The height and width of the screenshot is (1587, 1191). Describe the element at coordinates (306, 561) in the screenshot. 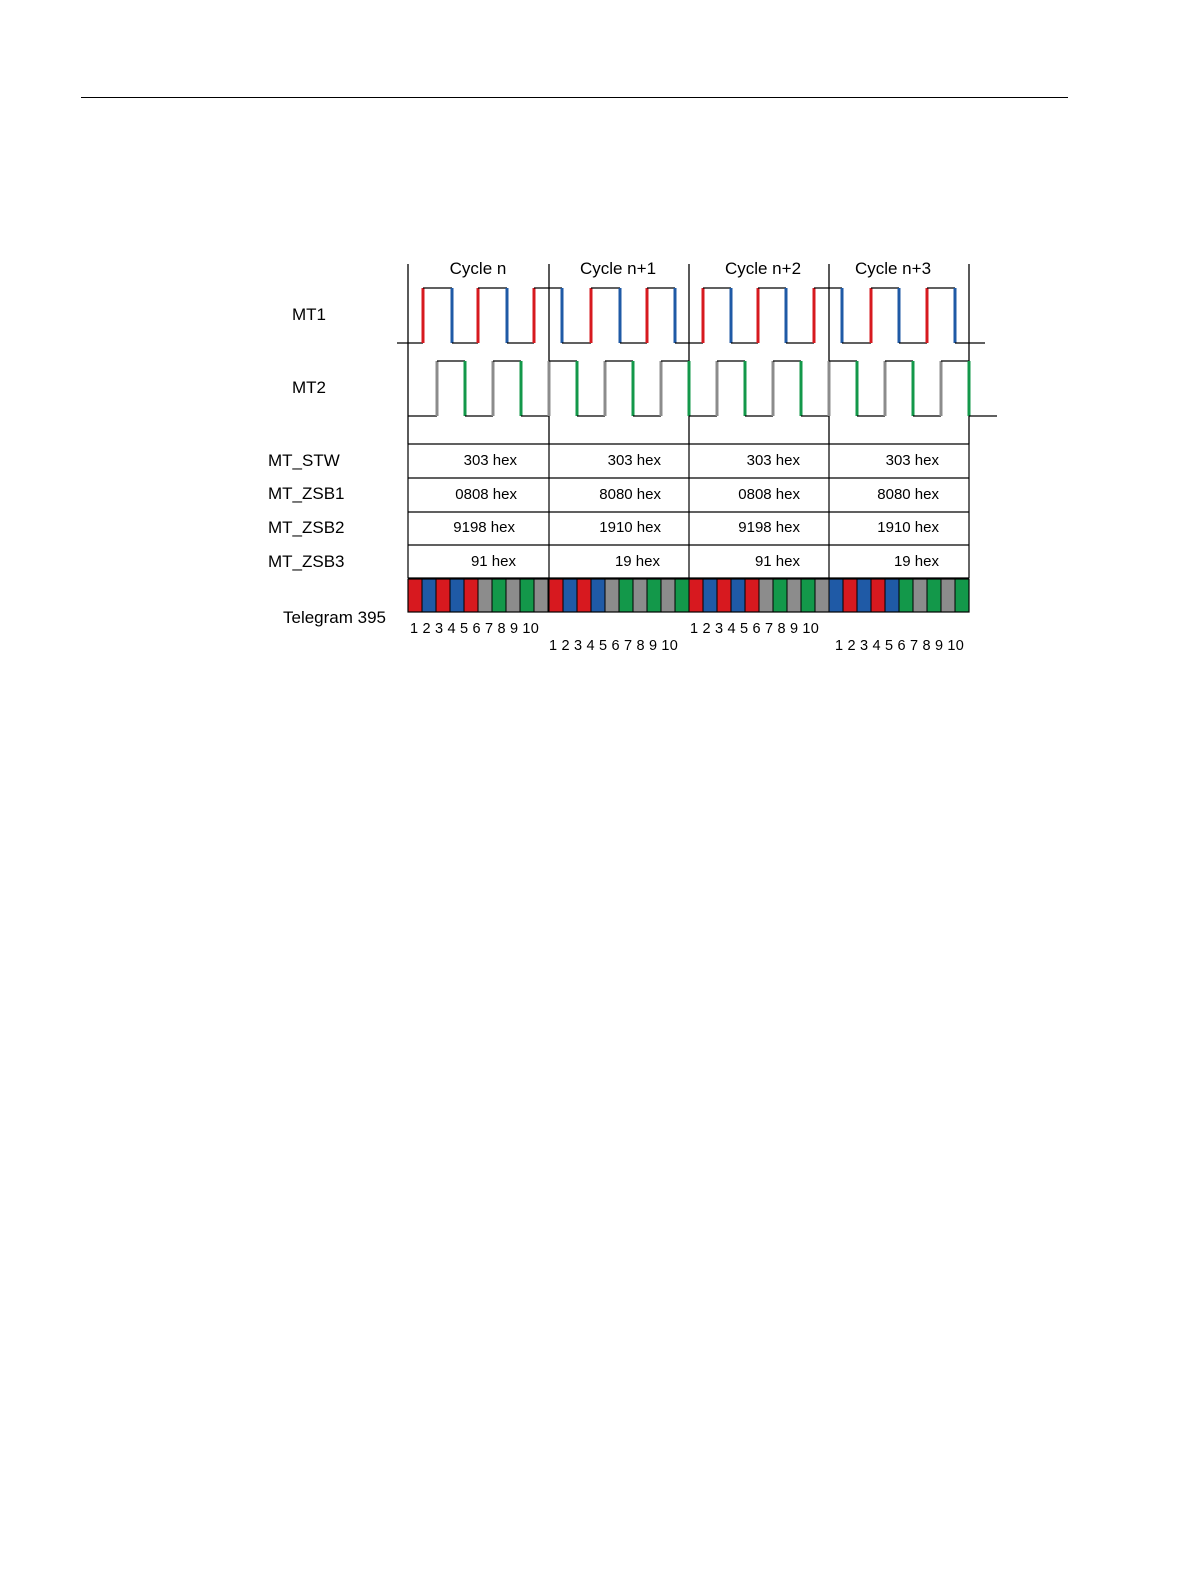

I see `row-label-mt-zsb3: MT_ZSB3` at that location.